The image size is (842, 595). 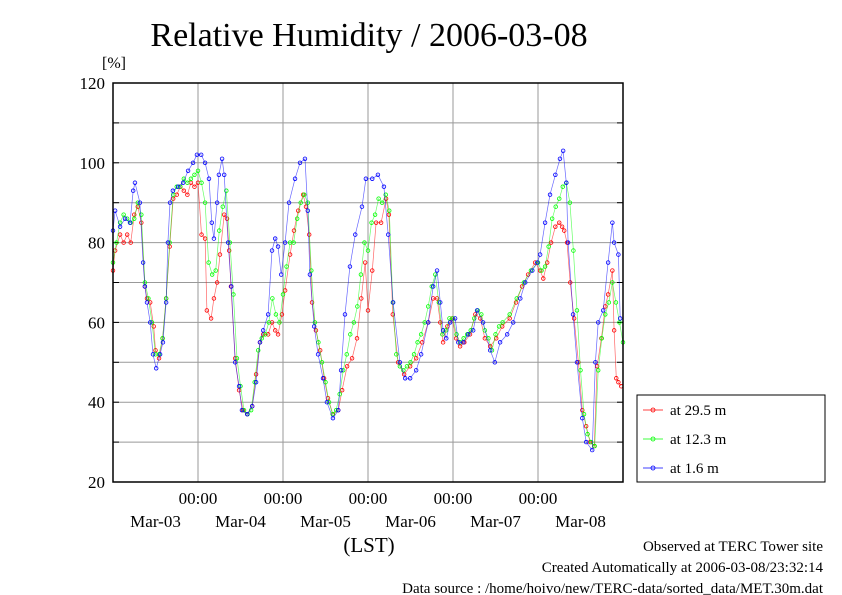 What do you see at coordinates (96, 402) in the screenshot?
I see `y-tick-label: 40` at bounding box center [96, 402].